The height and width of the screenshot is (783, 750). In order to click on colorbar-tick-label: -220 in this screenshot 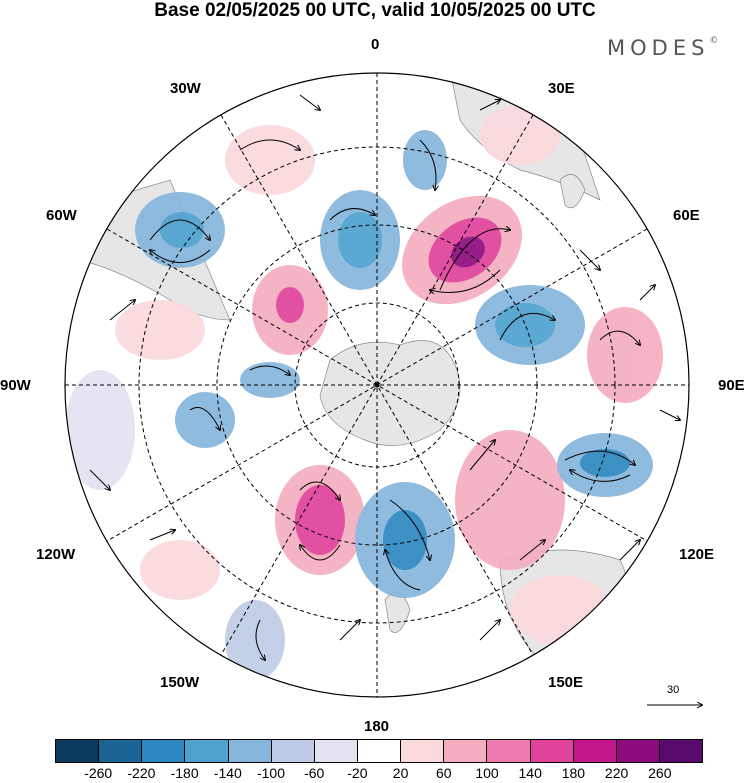, I will do `click(141, 773)`.